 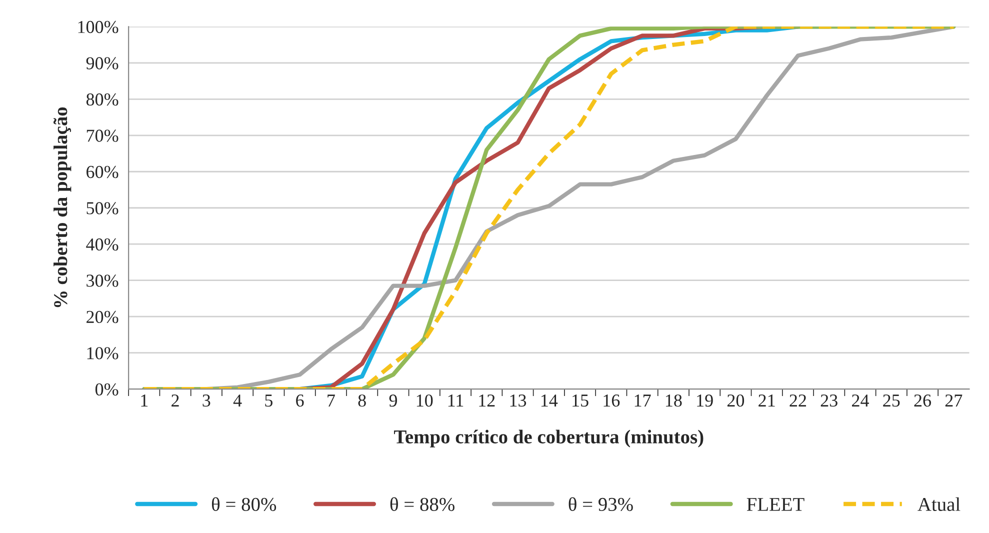 I want to click on legend-label: FLEET, so click(x=775, y=504).